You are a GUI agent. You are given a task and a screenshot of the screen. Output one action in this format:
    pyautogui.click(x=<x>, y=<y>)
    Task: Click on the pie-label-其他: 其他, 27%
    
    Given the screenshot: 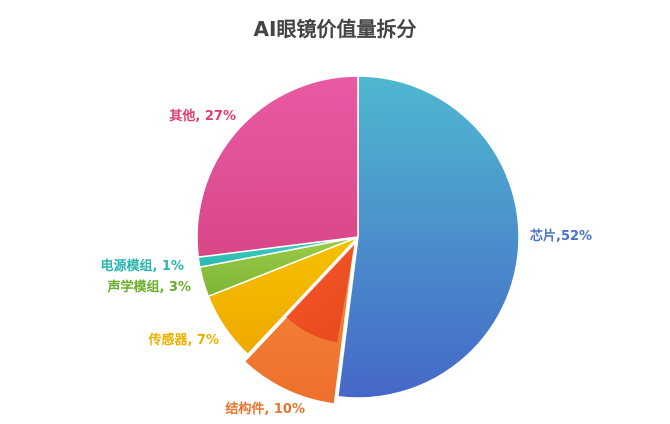 What is the action you would take?
    pyautogui.click(x=202, y=116)
    